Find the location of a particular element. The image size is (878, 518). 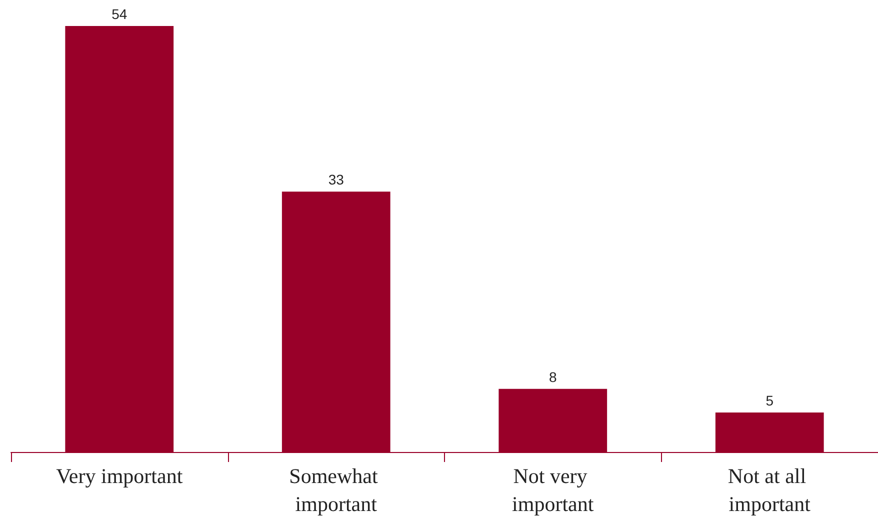

x-tick-label: Somewhat important is located at coordinates (336, 490).